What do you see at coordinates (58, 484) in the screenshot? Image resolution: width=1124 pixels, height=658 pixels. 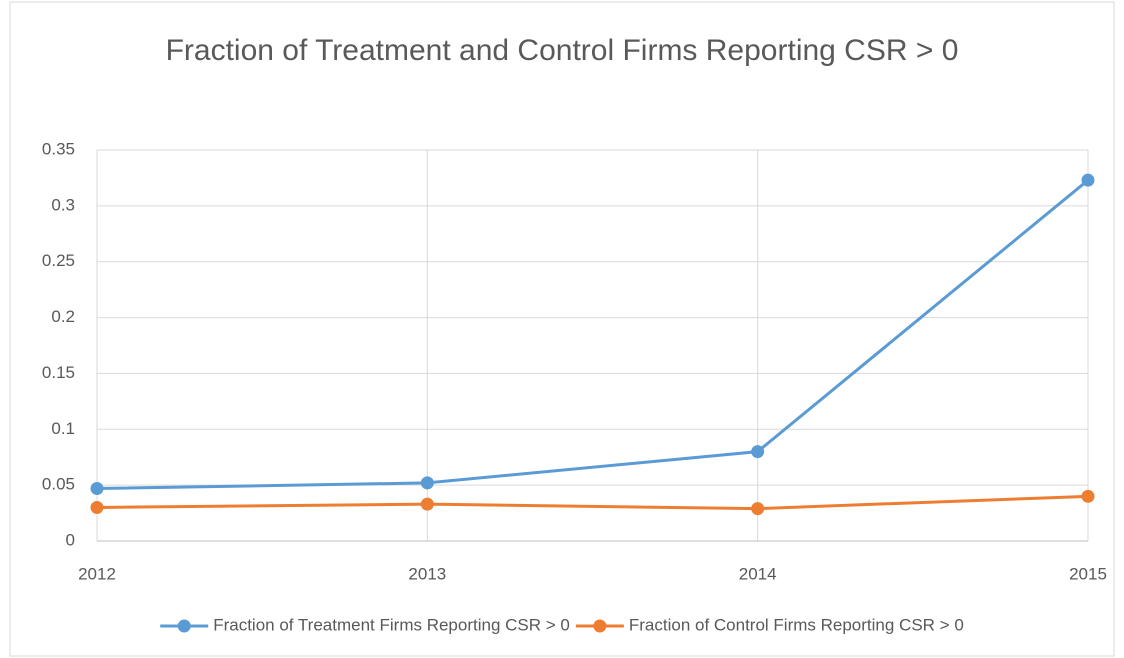 I see `y-tick-label: 0.05` at bounding box center [58, 484].